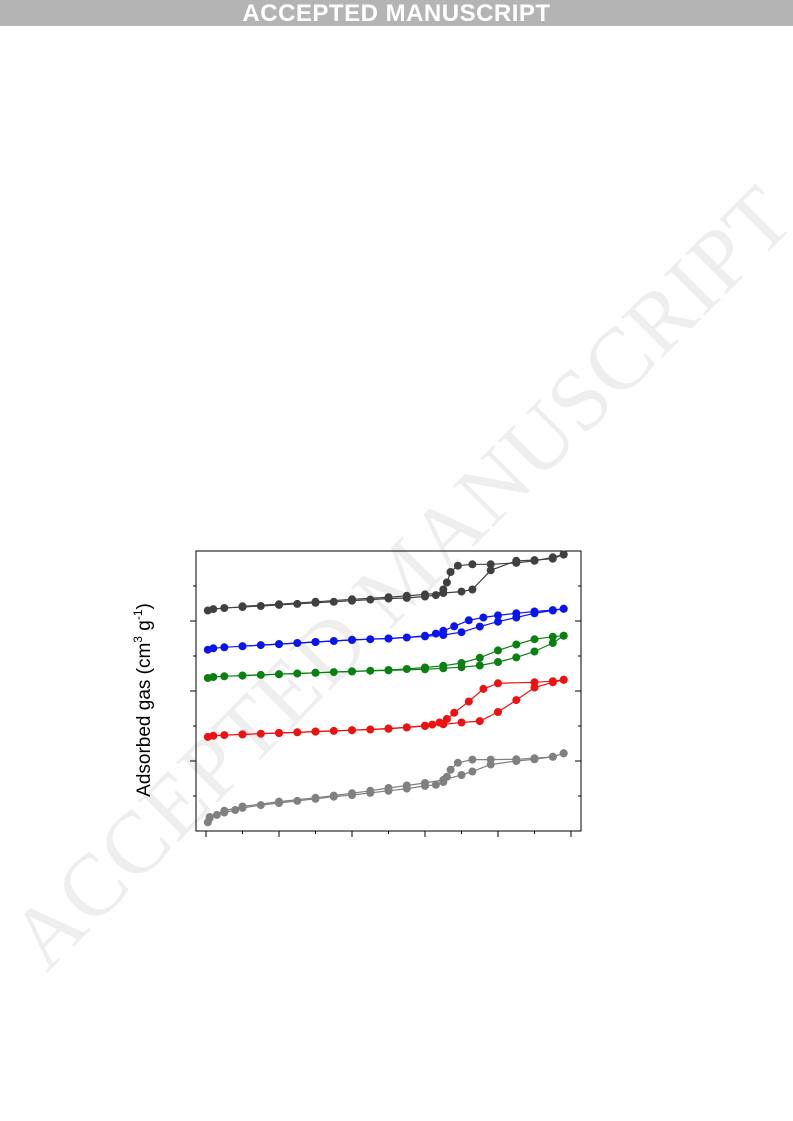  I want to click on y-axis-label: Adsorbed gas (cm3 g-1), so click(143, 700).